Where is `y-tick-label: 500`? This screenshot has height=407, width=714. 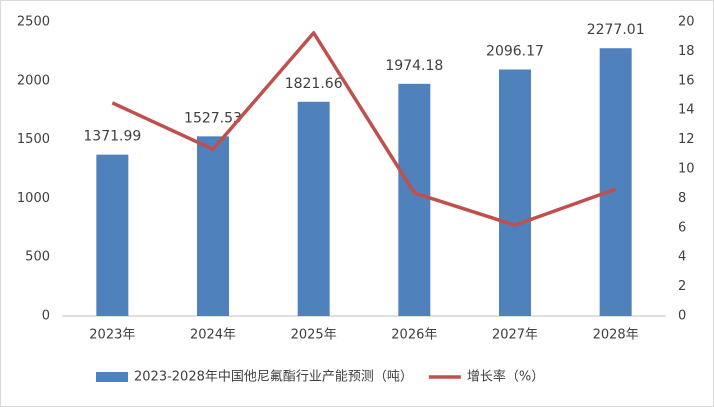 y-tick-label: 500 is located at coordinates (37, 257).